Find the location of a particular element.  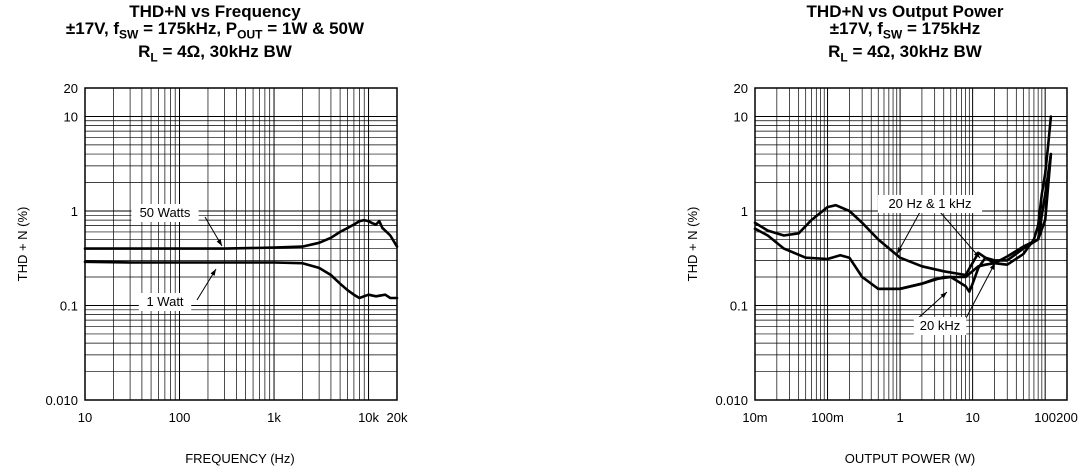

right-y-tick-label: 1 is located at coordinates (744, 211).